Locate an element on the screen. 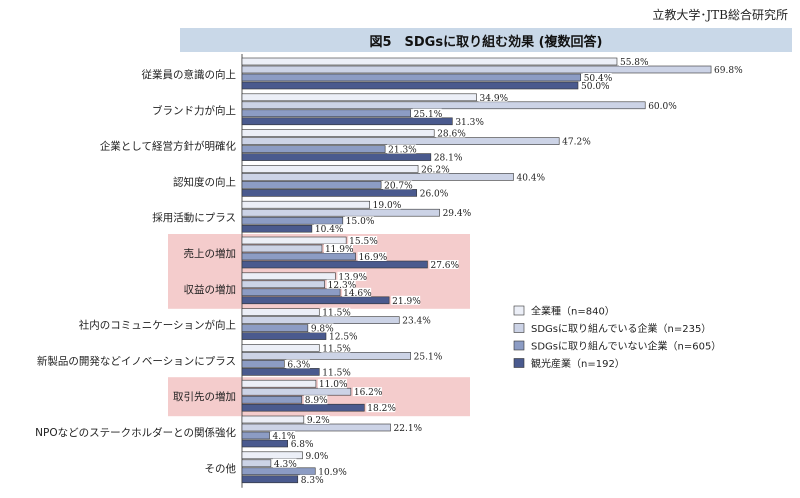 The width and height of the screenshot is (800, 498). value-label: 19.0% is located at coordinates (387, 206).